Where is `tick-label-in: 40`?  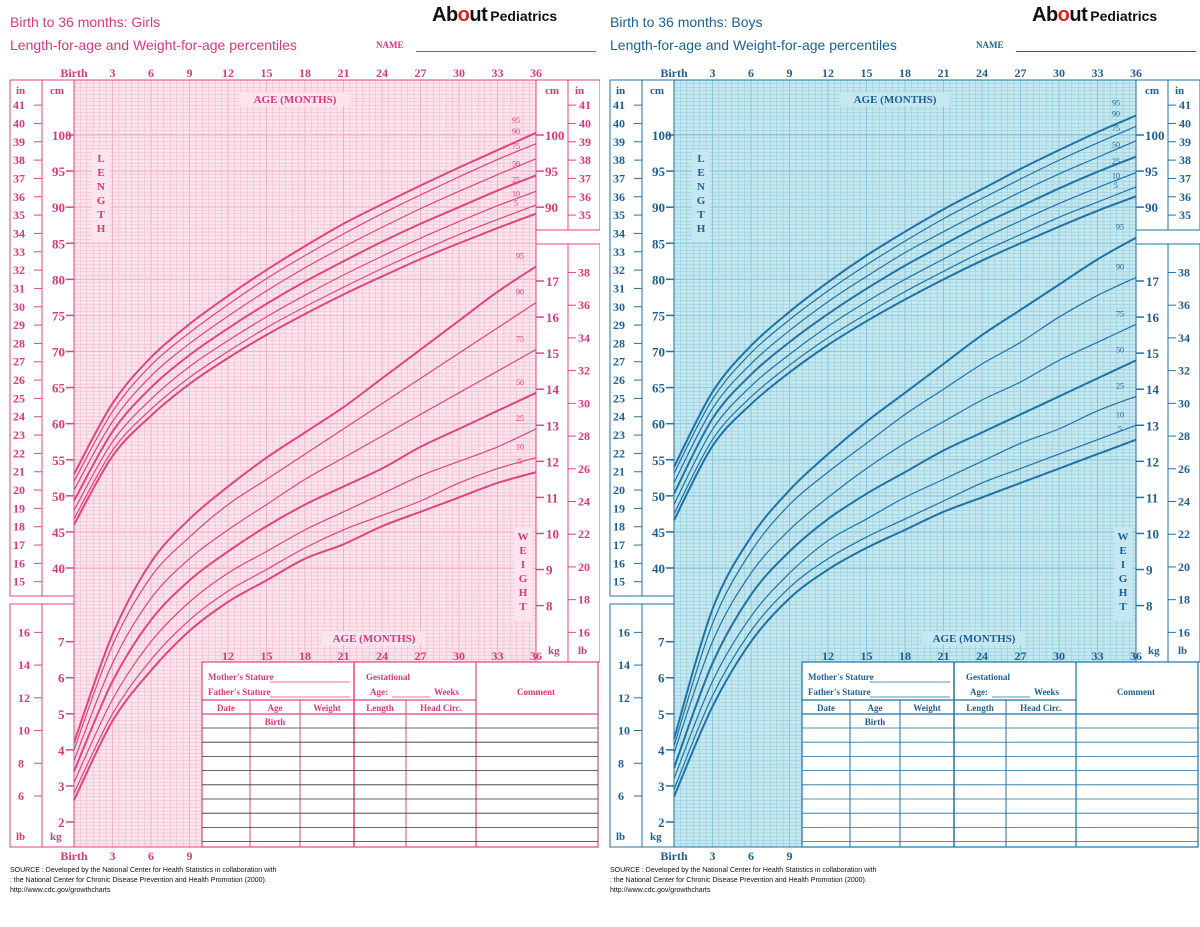 tick-label-in: 40 is located at coordinates (19, 123).